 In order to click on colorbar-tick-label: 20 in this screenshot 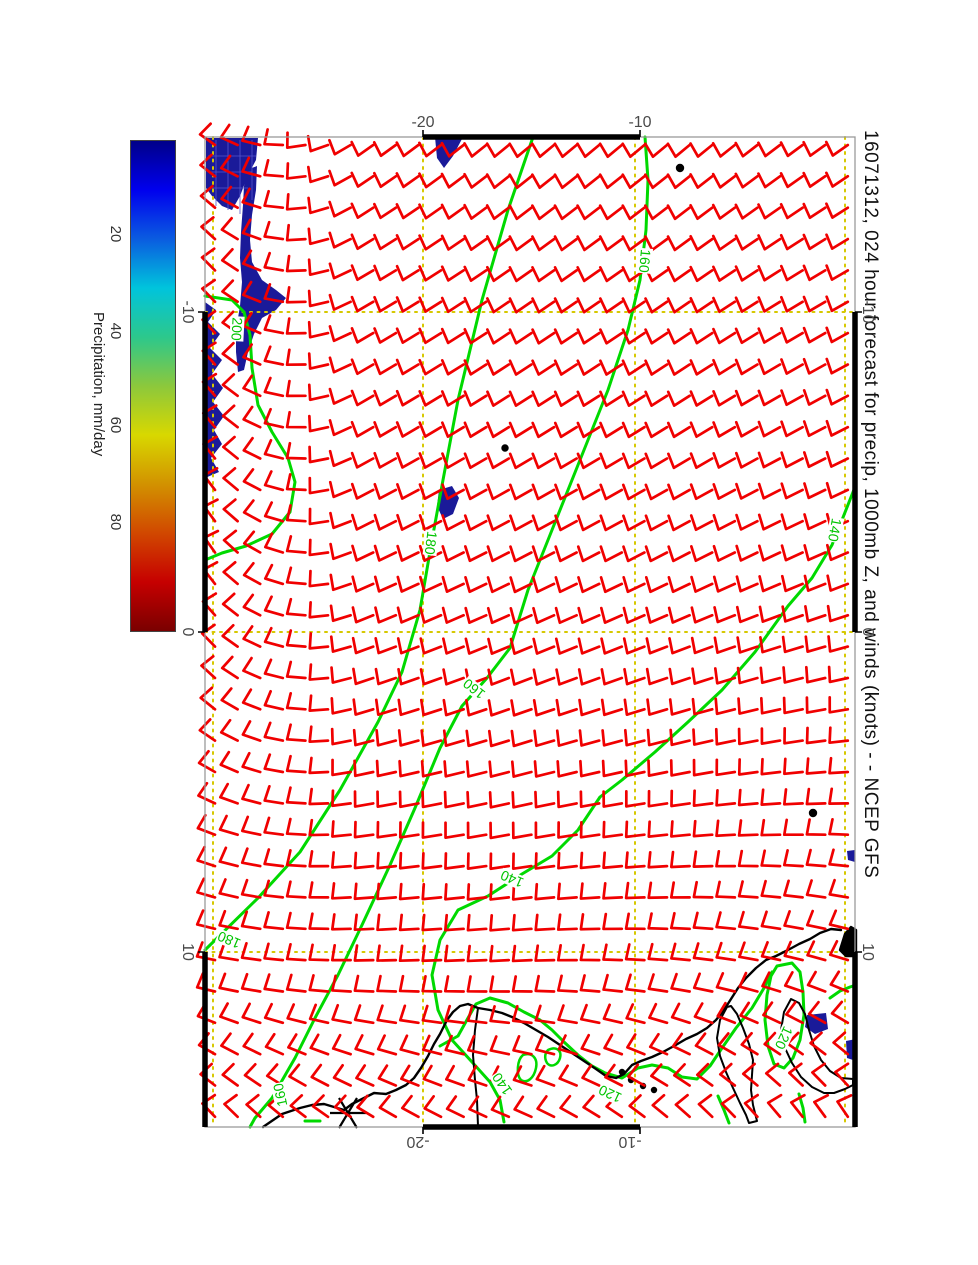, I will do `click(115, 234)`.